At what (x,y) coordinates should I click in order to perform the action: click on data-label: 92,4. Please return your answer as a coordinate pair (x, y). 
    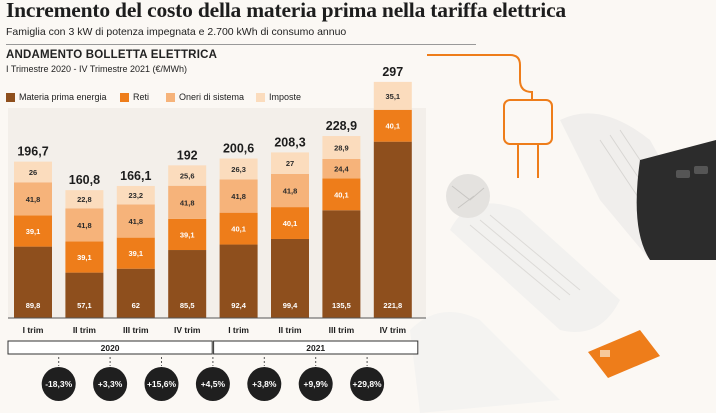
    Looking at the image, I should click on (238, 305).